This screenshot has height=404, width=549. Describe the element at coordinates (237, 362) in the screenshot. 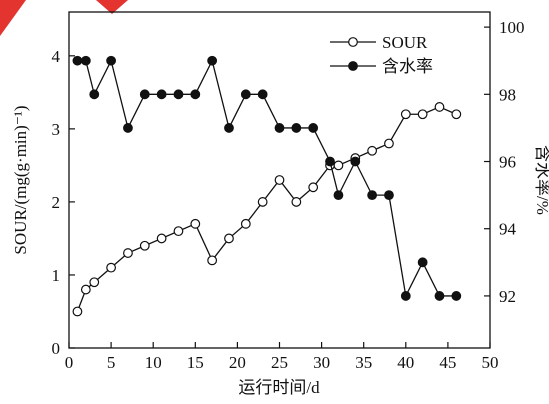

I see `x-tick-label: 20` at that location.